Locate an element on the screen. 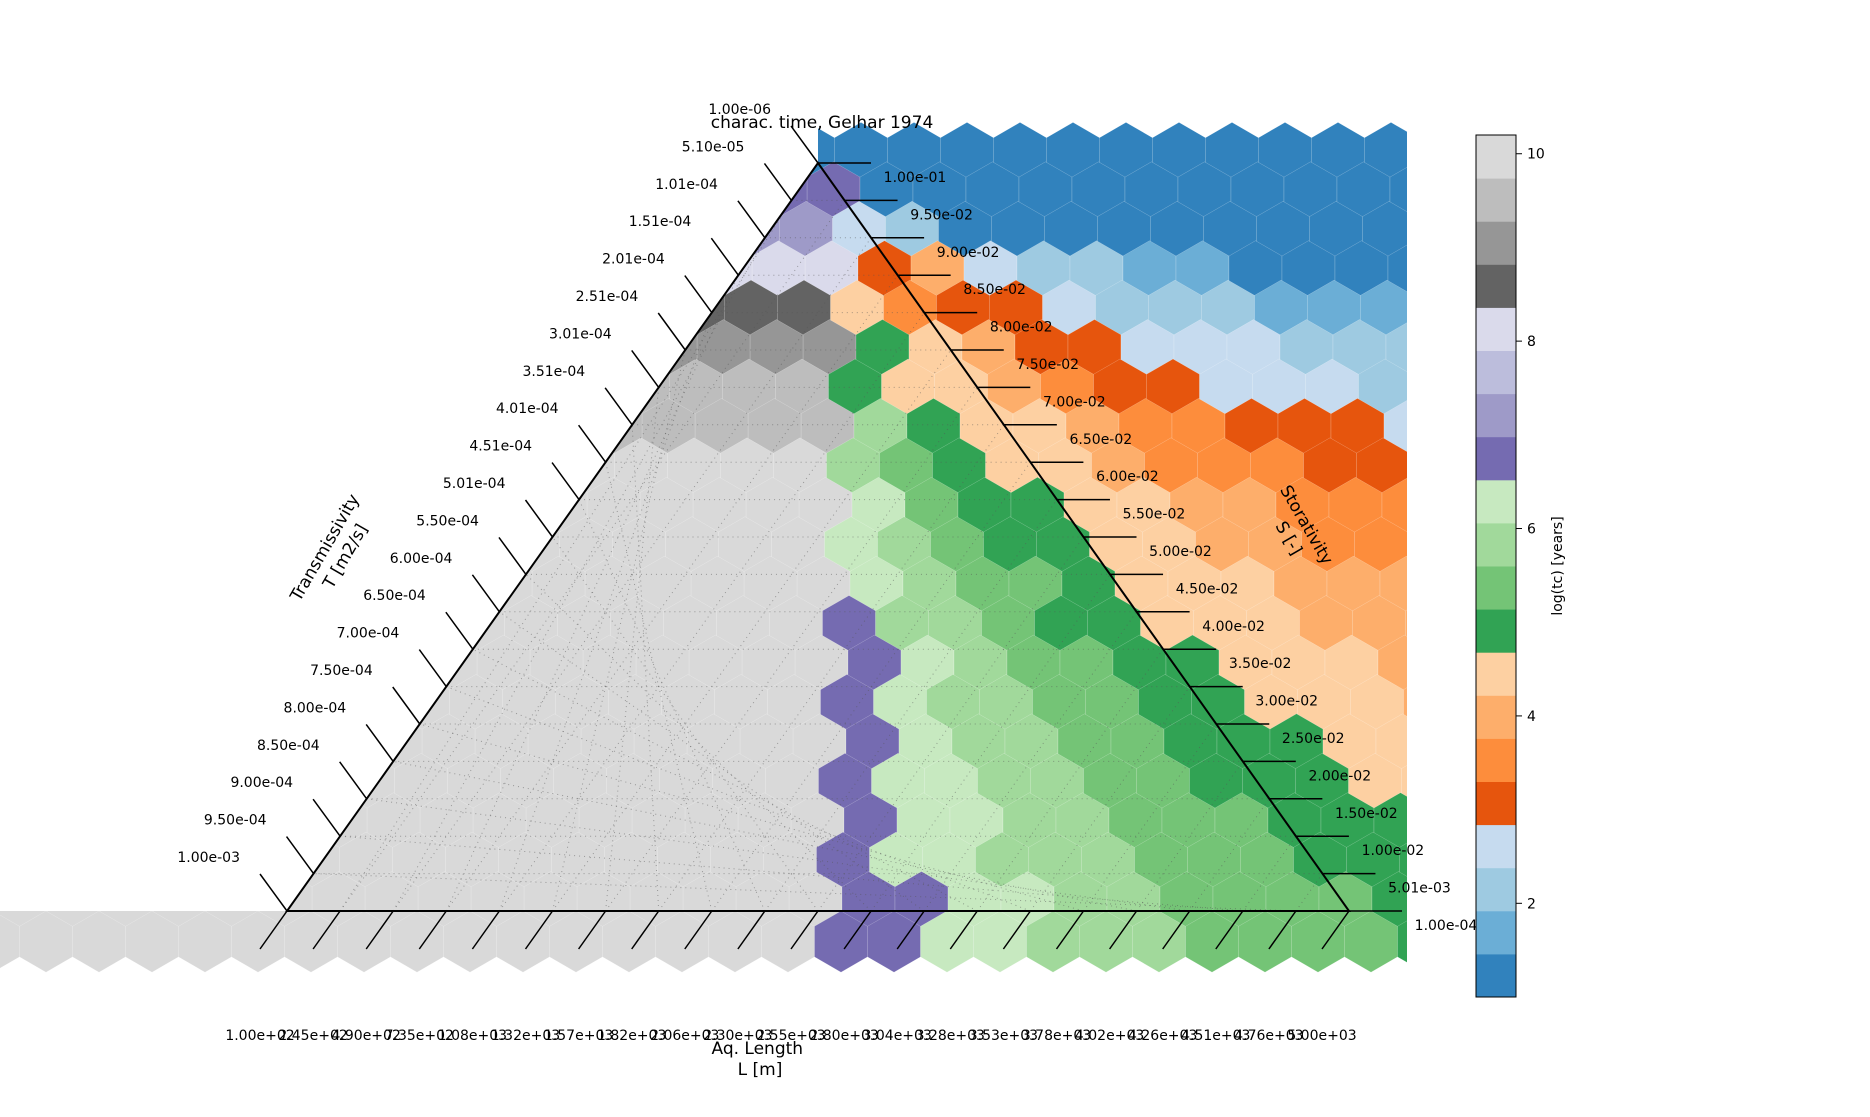 The height and width of the screenshot is (1117, 1870). colorbar-label: log(tc) [years] is located at coordinates (1558, 565).